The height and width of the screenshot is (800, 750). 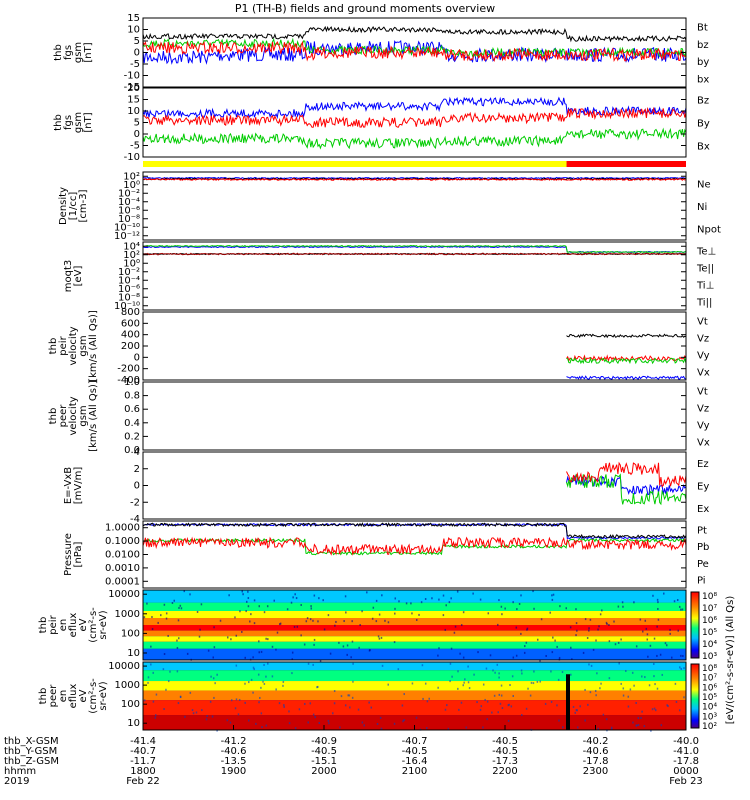 What do you see at coordinates (128, 380) in the screenshot?
I see `y-tick-label: -400` at bounding box center [128, 380].